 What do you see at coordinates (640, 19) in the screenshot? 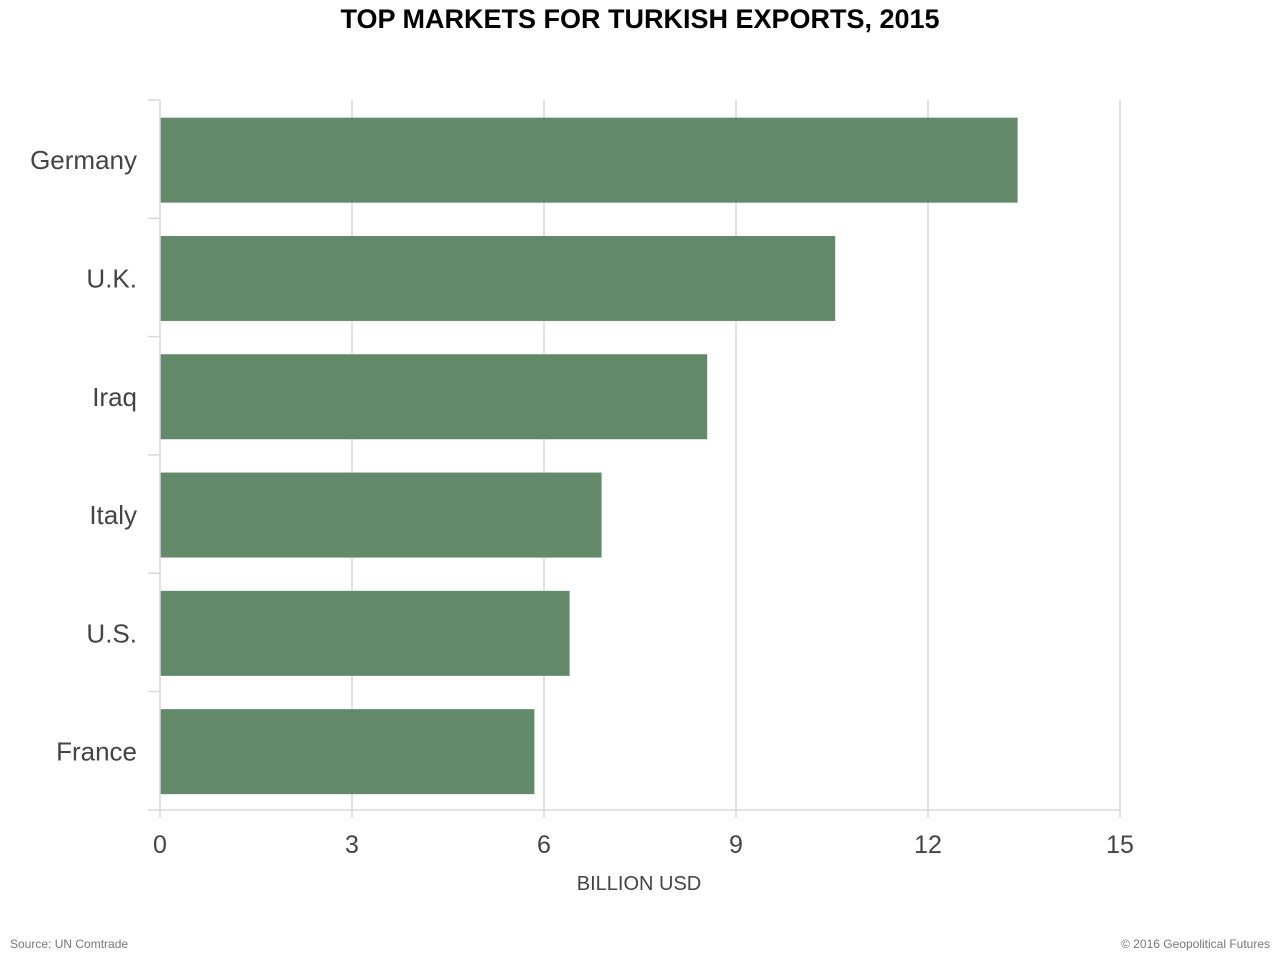
I see `chart-title: TOP MARKETS FOR TURKISH EXPORTS, 2015` at bounding box center [640, 19].